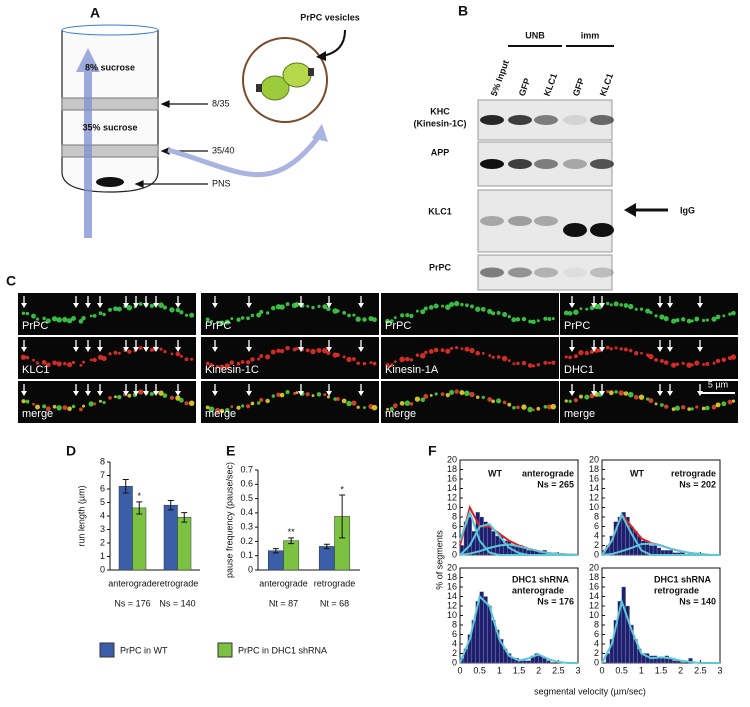 The width and height of the screenshot is (750, 707). I want to click on group-label: UNB, so click(535, 35).